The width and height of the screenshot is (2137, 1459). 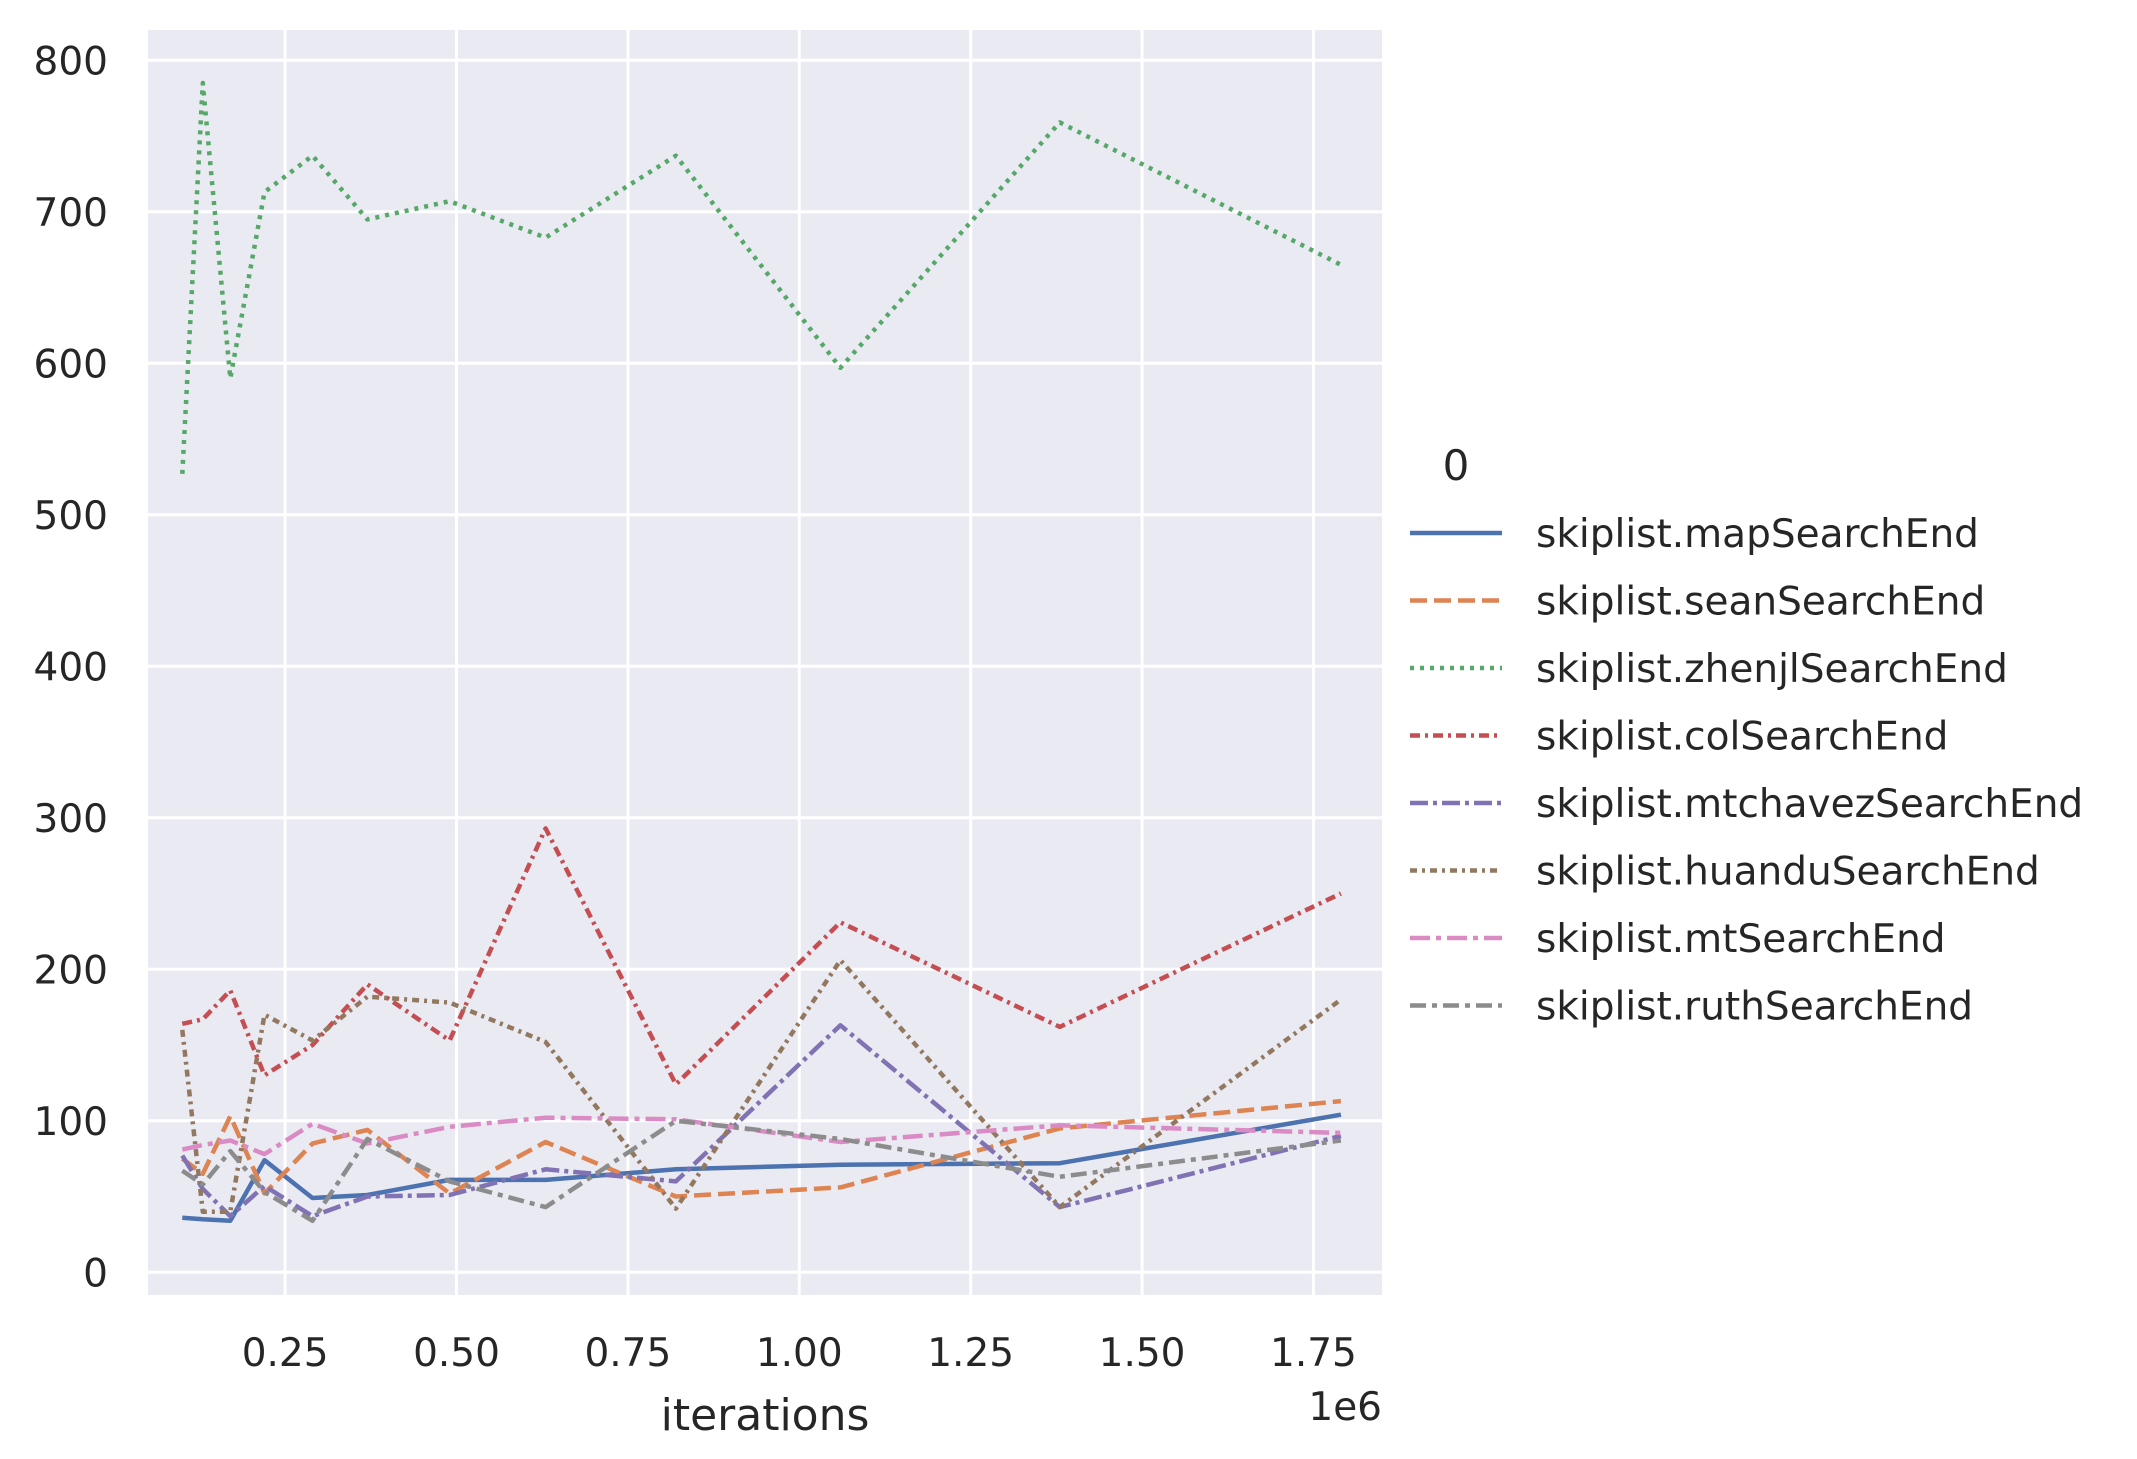 I want to click on legend-item: skiplist.mtchavezSearchEnd, so click(x=1746, y=804).